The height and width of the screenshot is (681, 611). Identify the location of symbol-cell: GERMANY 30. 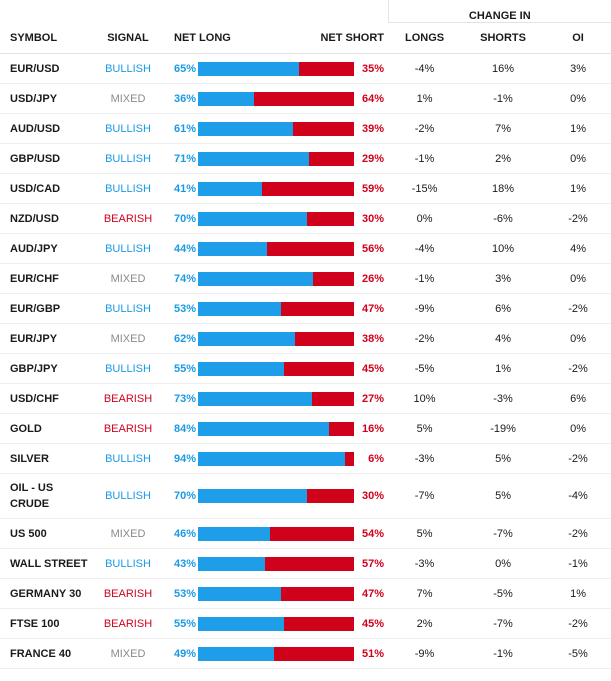
(44, 593).